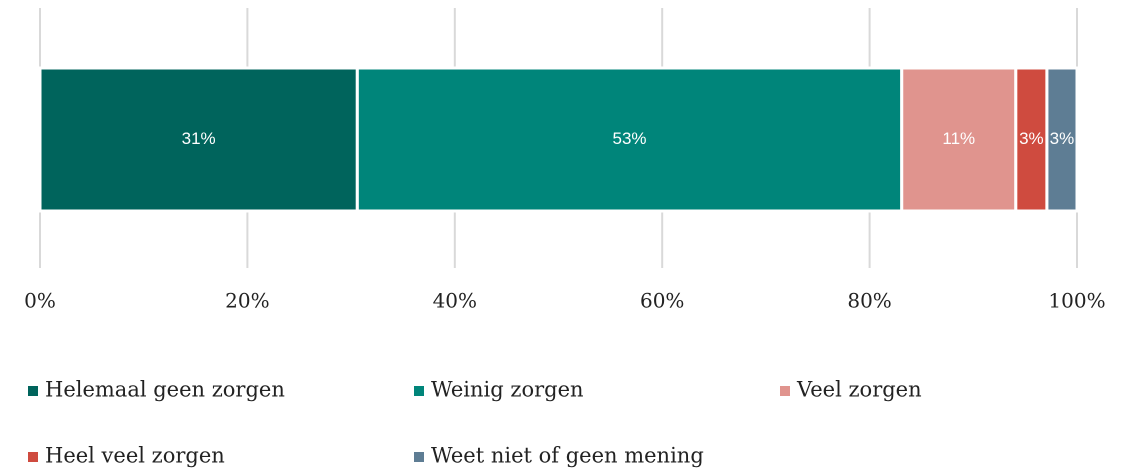  Describe the element at coordinates (247, 301) in the screenshot. I see `x-tick-label: 20%` at that location.